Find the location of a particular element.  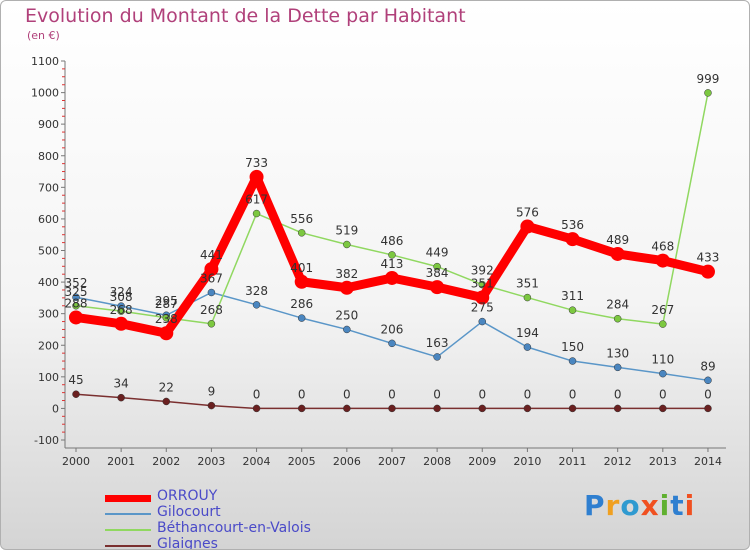

y-tick-label: 300 is located at coordinates (48, 314).